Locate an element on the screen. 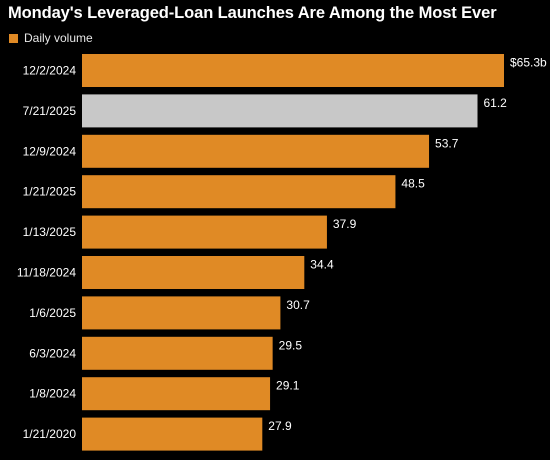 Image resolution: width=550 pixels, height=460 pixels. category-label: 1/21/2020 is located at coordinates (50, 434).